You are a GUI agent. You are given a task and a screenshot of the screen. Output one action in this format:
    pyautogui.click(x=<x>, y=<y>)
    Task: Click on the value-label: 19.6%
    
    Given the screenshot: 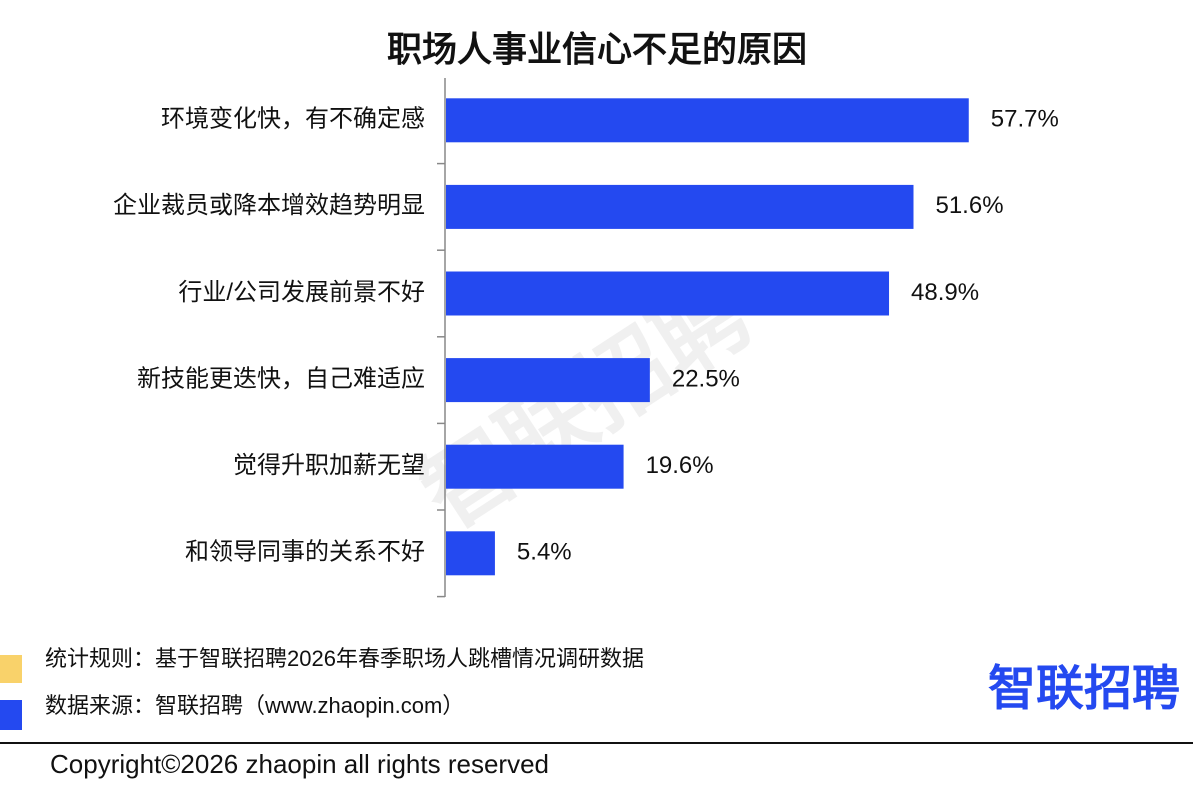 What is the action you would take?
    pyautogui.click(x=680, y=465)
    